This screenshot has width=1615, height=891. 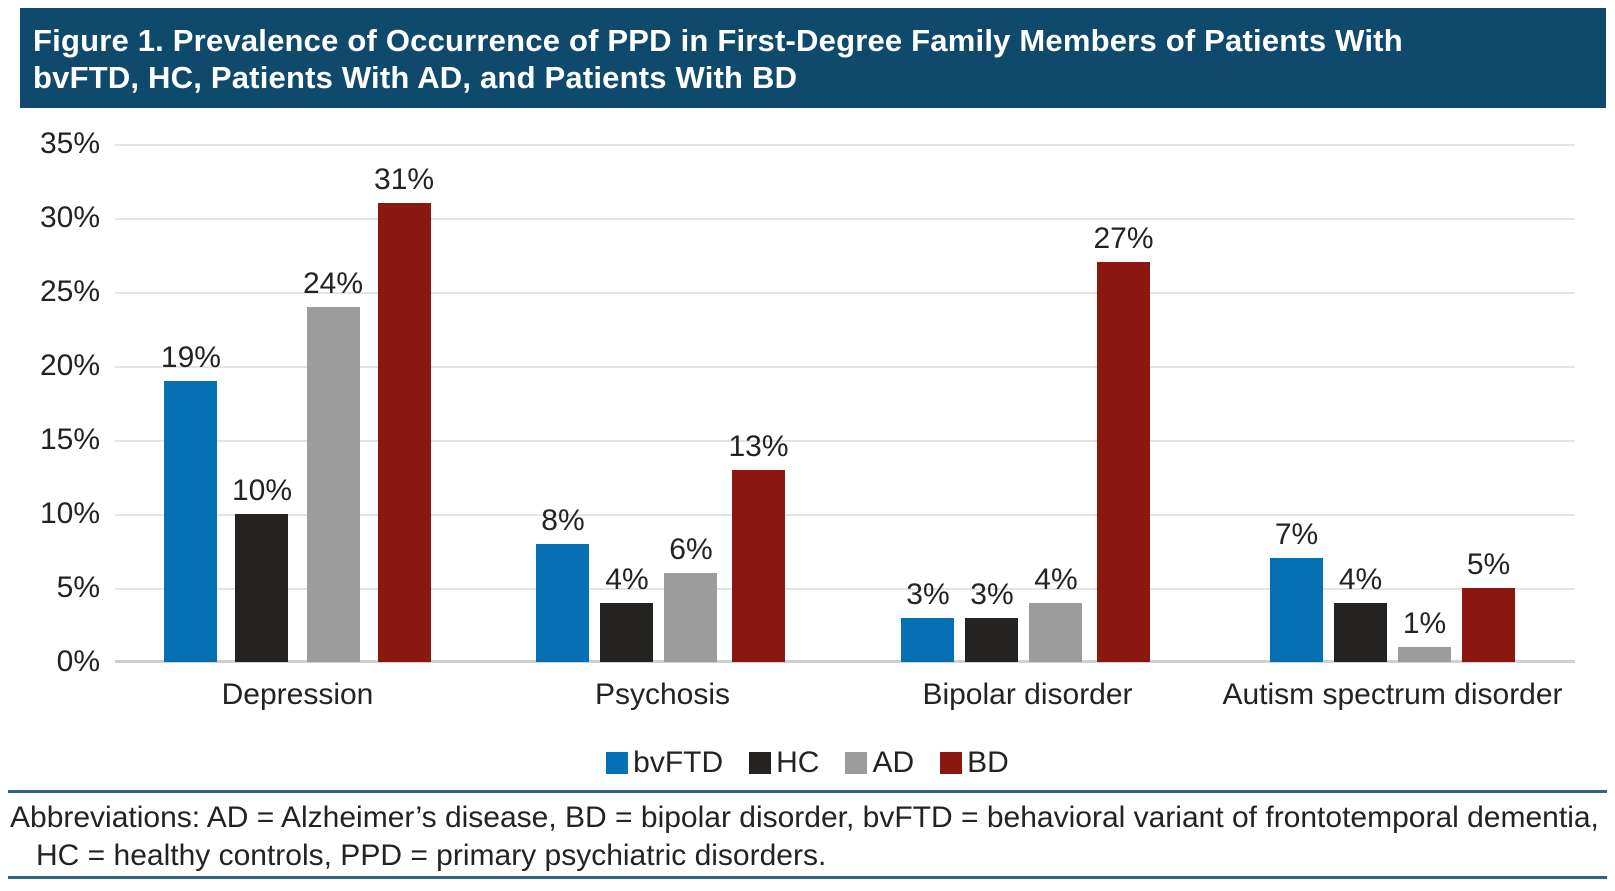 What do you see at coordinates (1360, 579) in the screenshot?
I see `bar-value-label-hc-autism-spectrum-disorder: 4%` at bounding box center [1360, 579].